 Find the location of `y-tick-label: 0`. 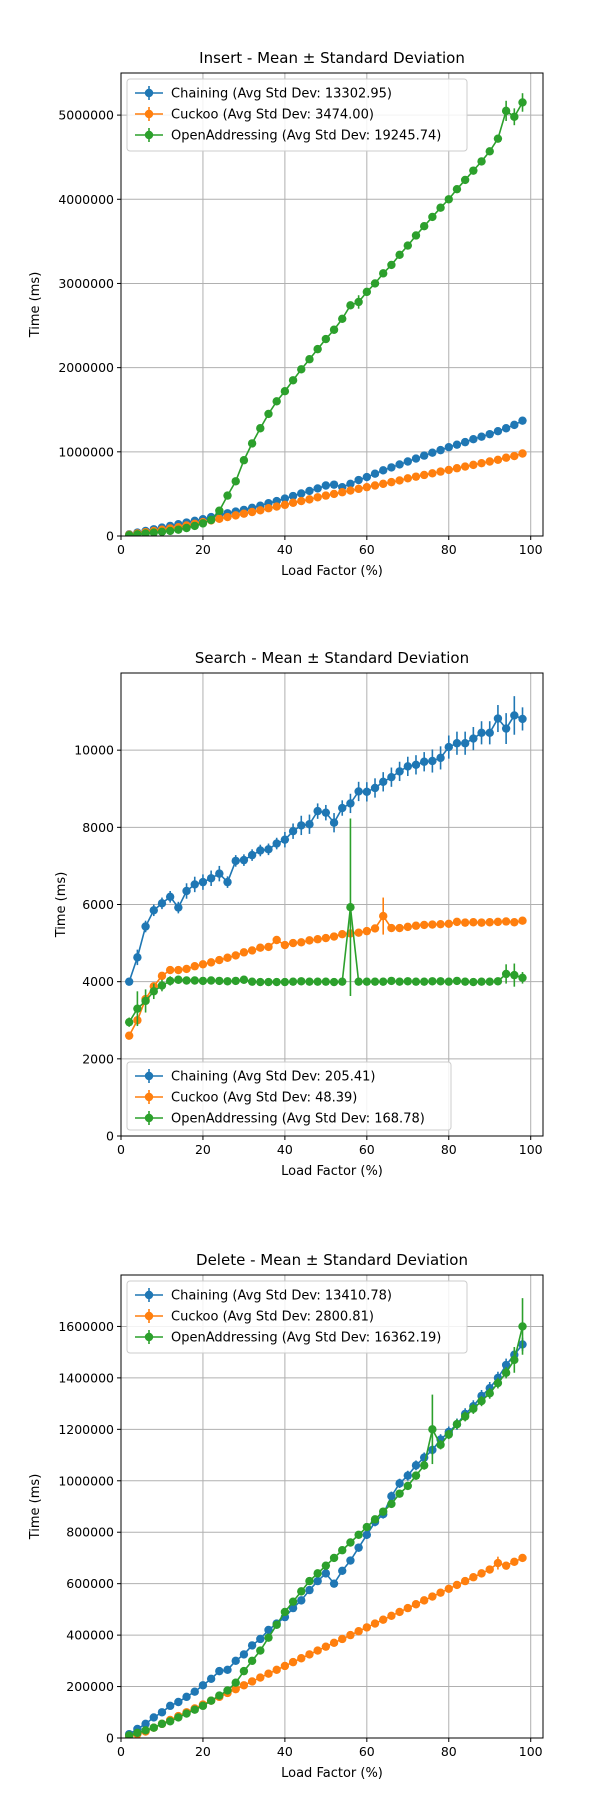

y-tick-label: 0 is located at coordinates (110, 1136).